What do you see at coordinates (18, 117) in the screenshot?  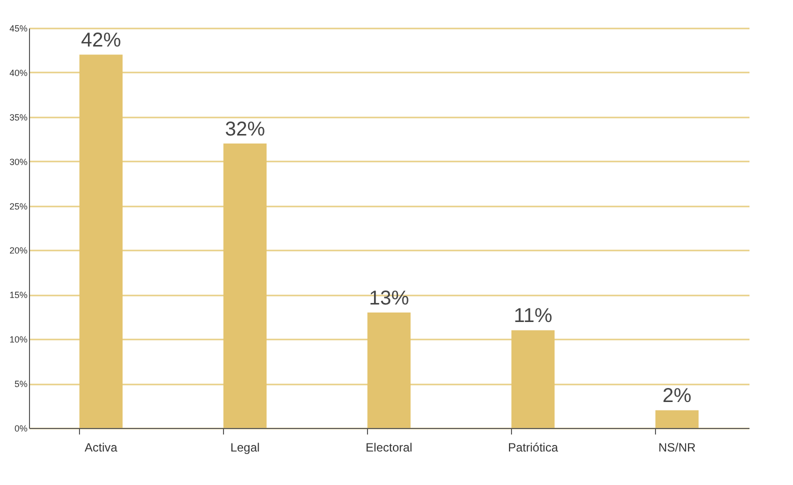 I see `y-tick-label: 35%` at bounding box center [18, 117].